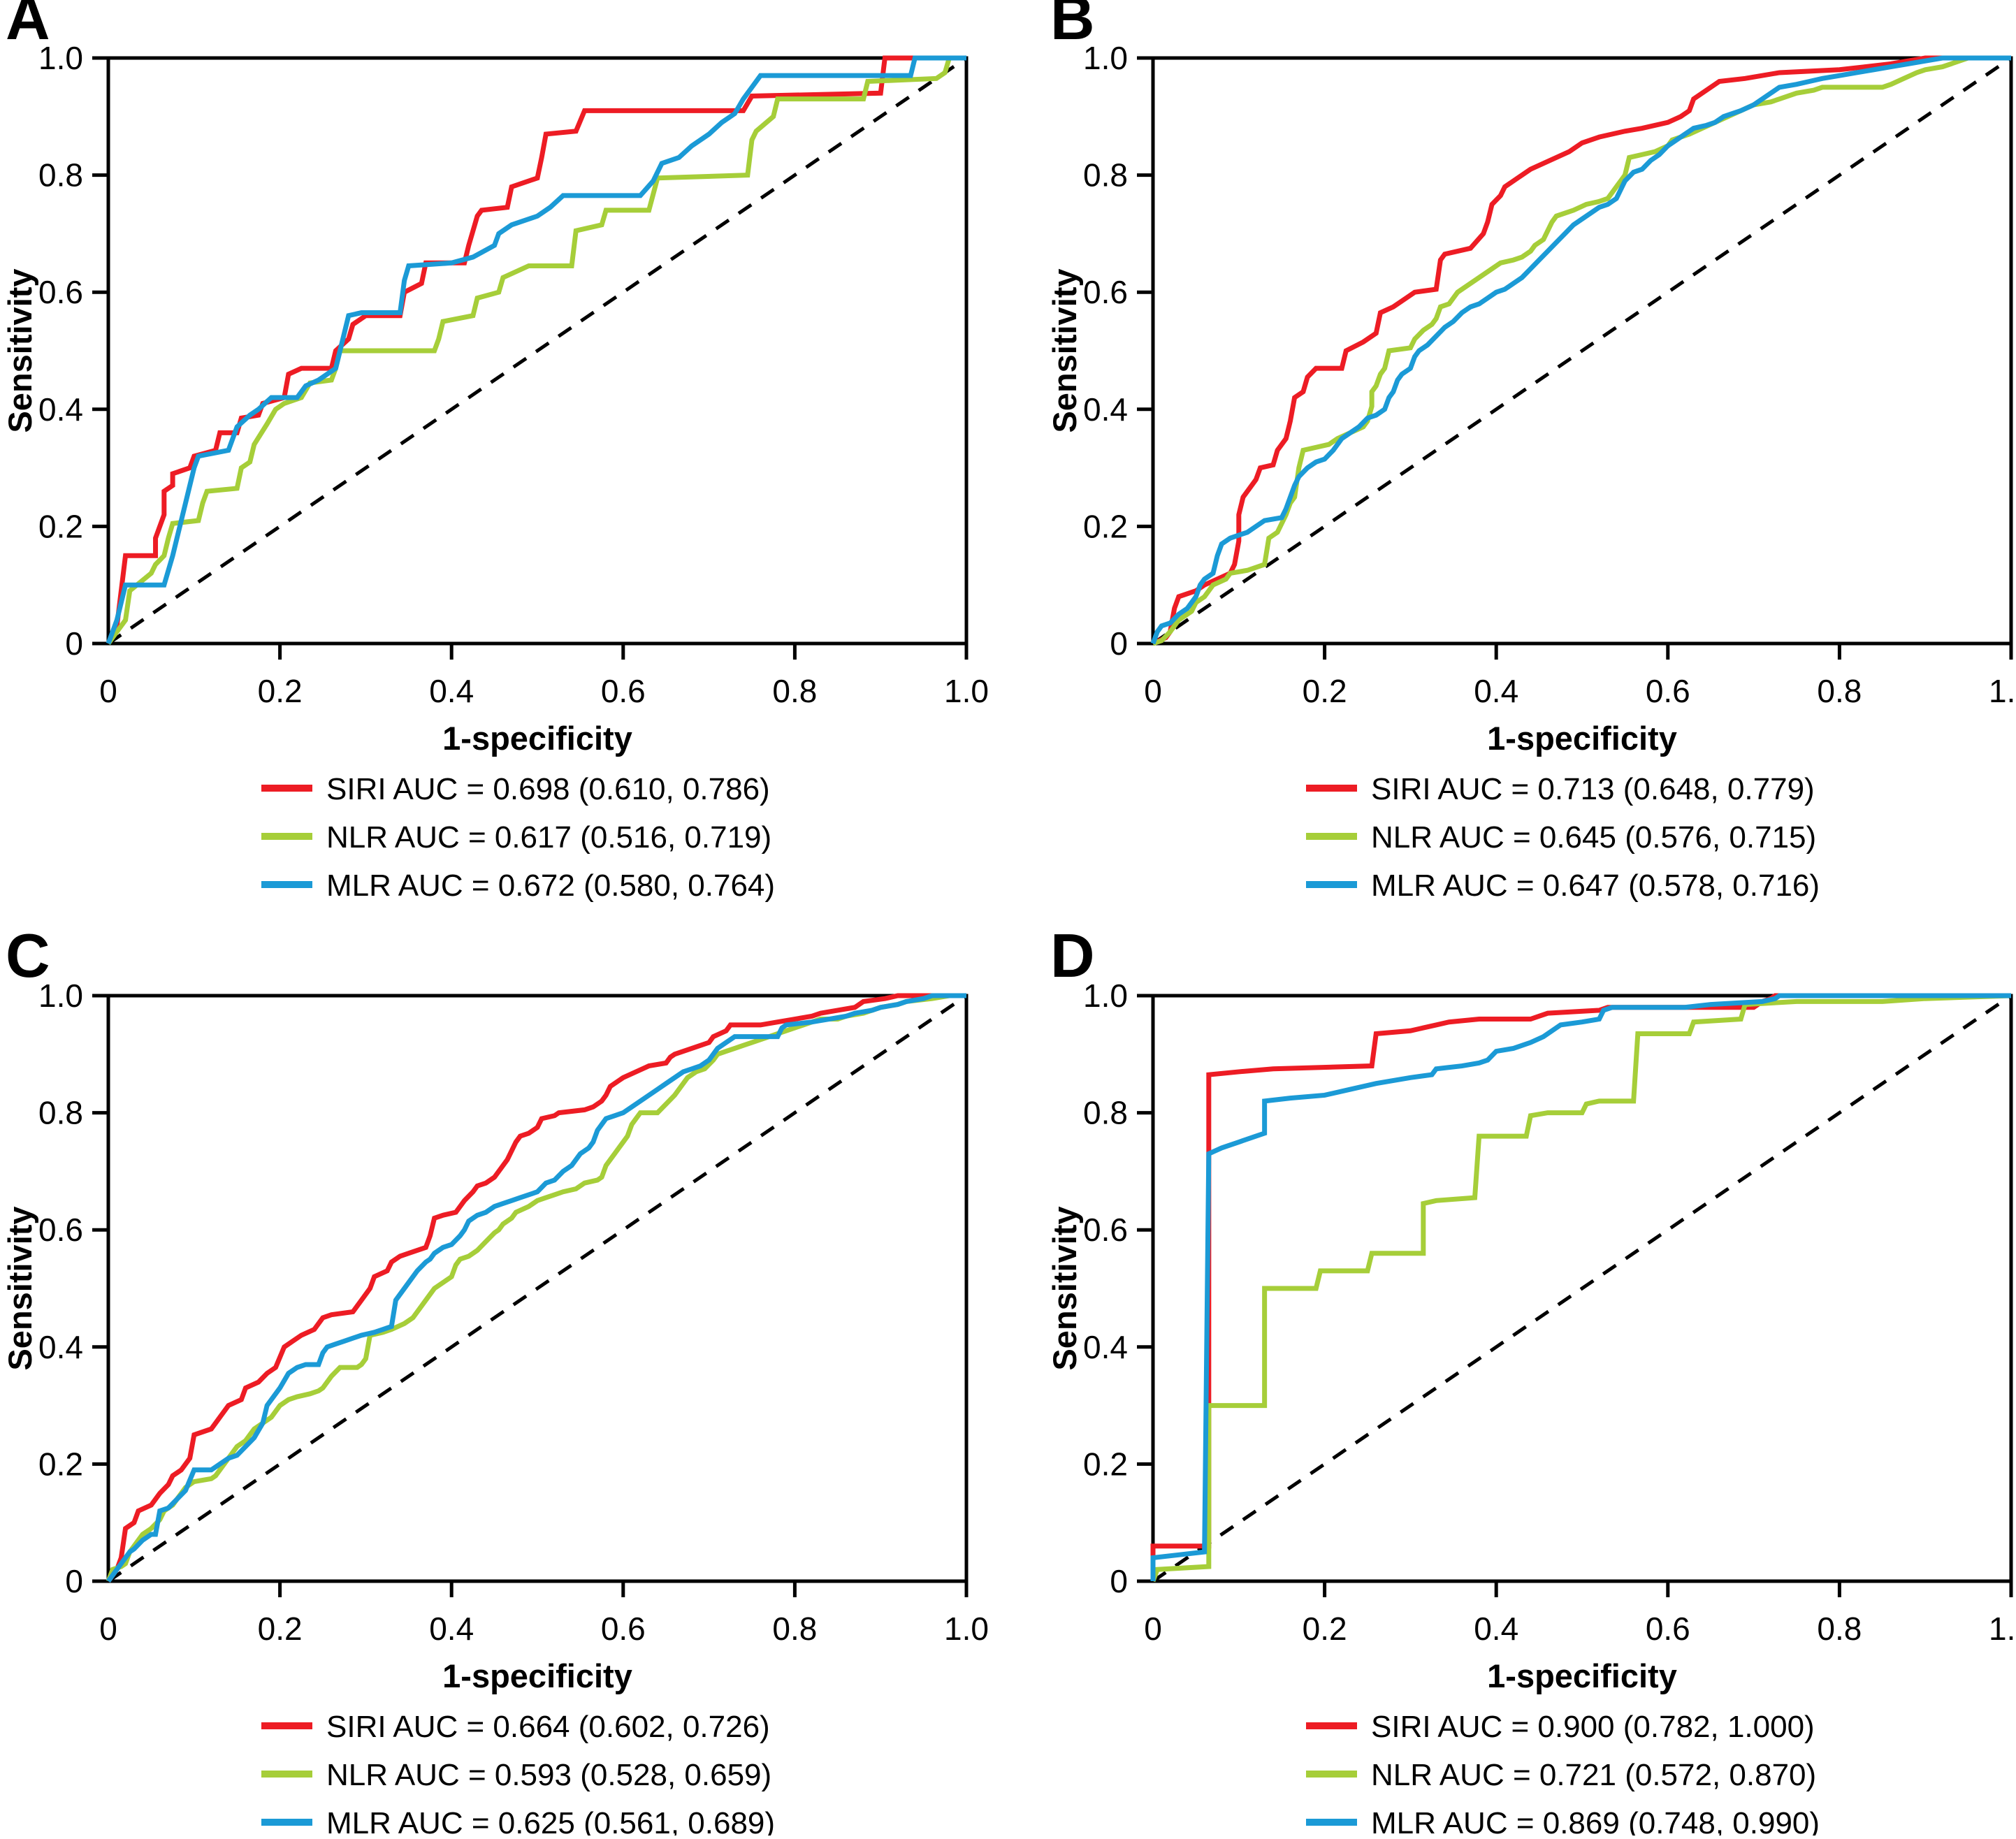 Image resolution: width=2016 pixels, height=1839 pixels. I want to click on panel-letter: D, so click(1072, 955).